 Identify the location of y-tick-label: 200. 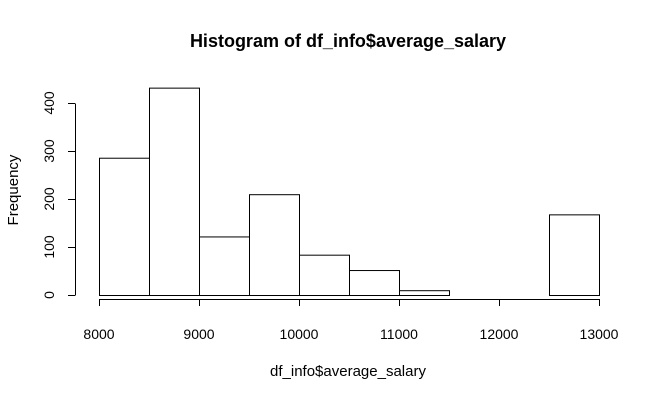
(49, 199).